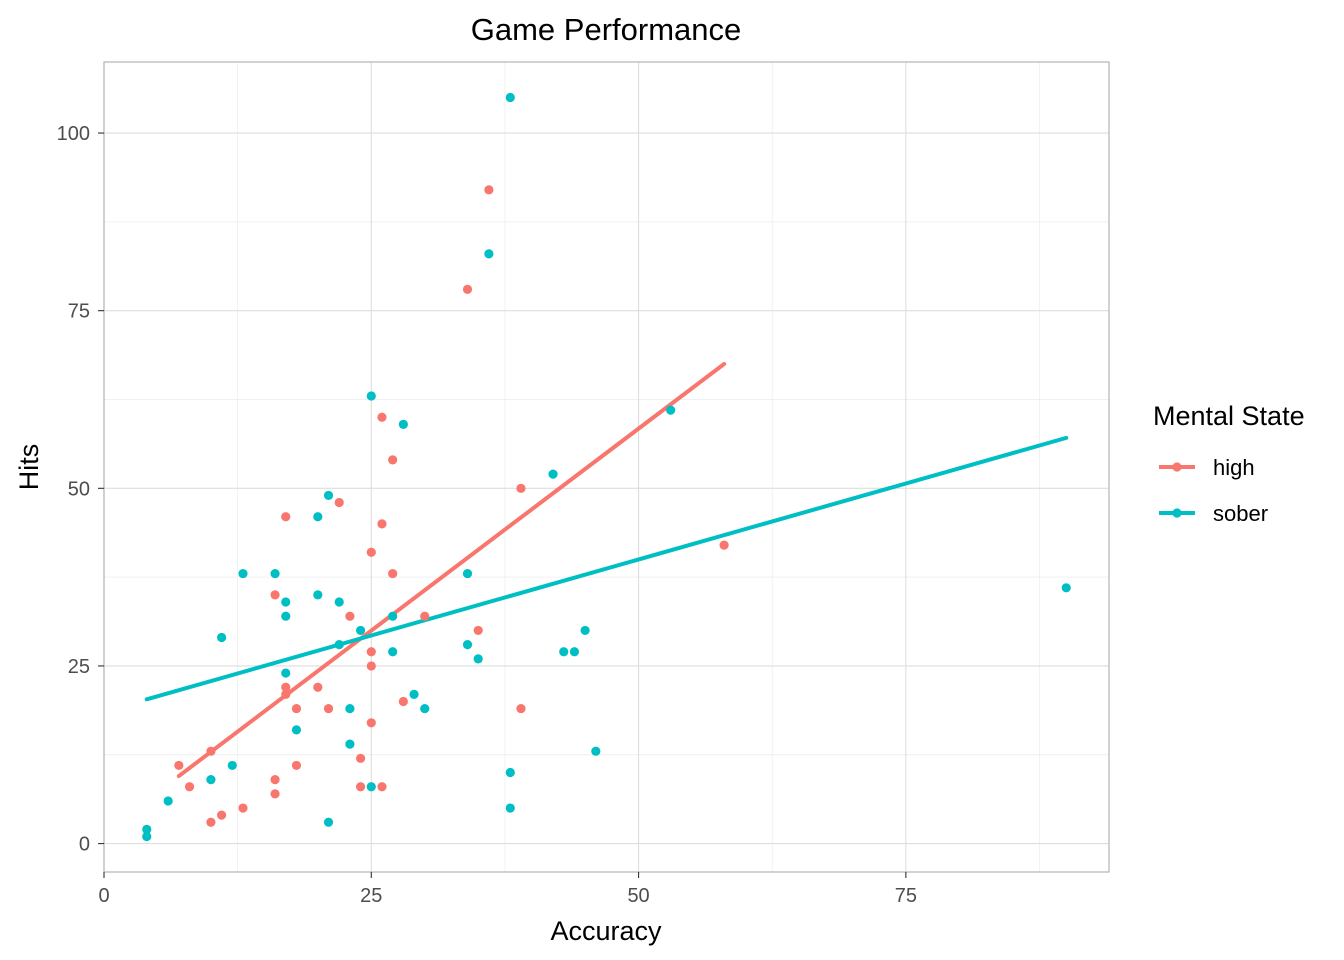  What do you see at coordinates (638, 896) in the screenshot?
I see `x-tick-label: 50` at bounding box center [638, 896].